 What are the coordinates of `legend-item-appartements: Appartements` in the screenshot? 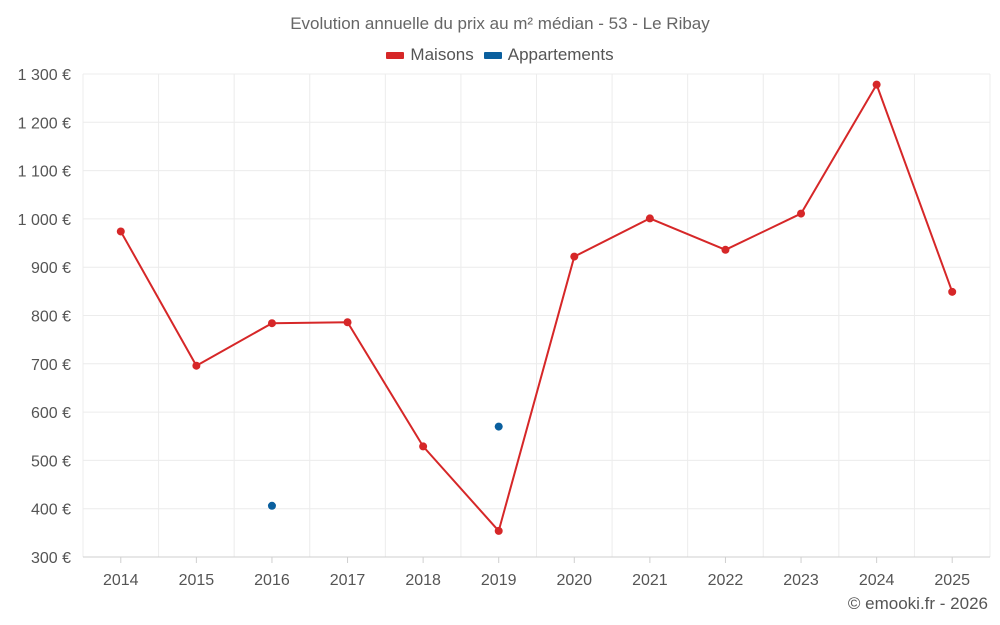 It's located at (548, 55).